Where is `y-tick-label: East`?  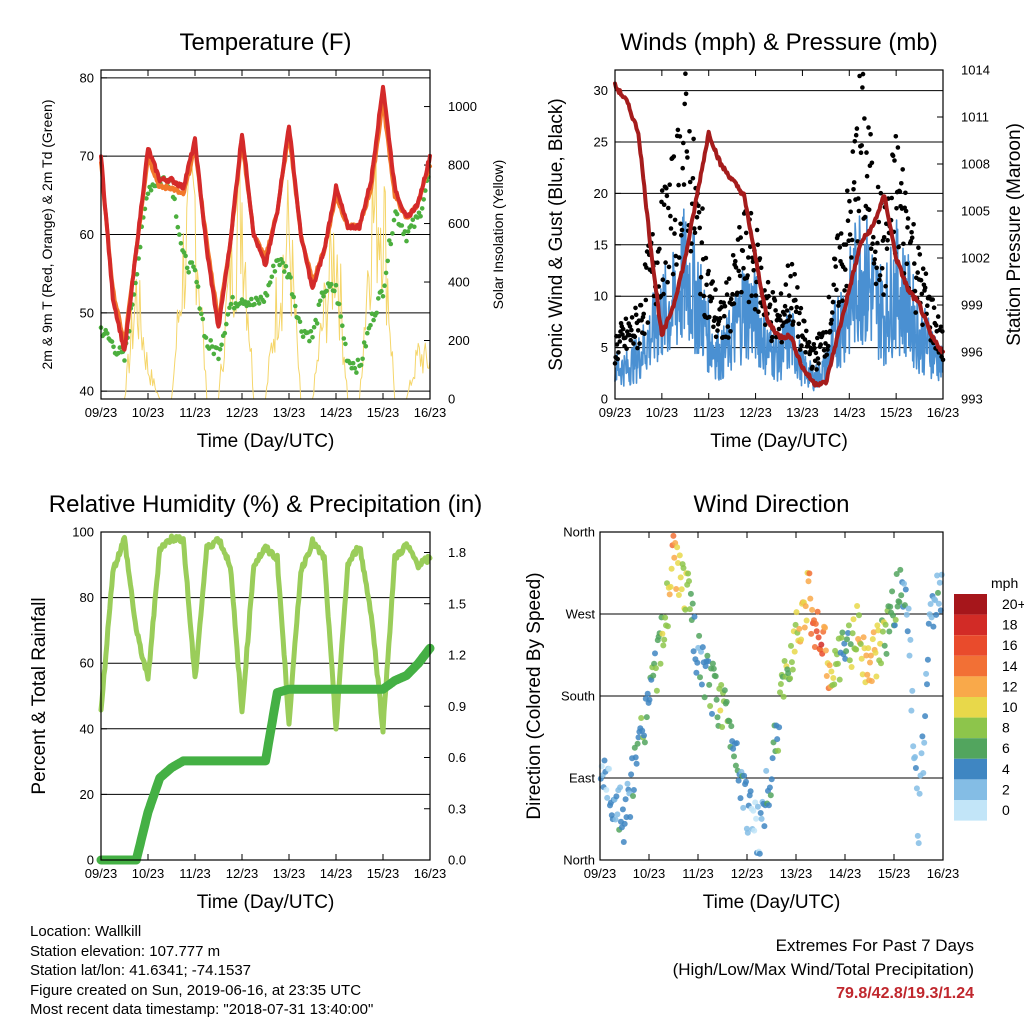
y-tick-label: East is located at coordinates (582, 778).